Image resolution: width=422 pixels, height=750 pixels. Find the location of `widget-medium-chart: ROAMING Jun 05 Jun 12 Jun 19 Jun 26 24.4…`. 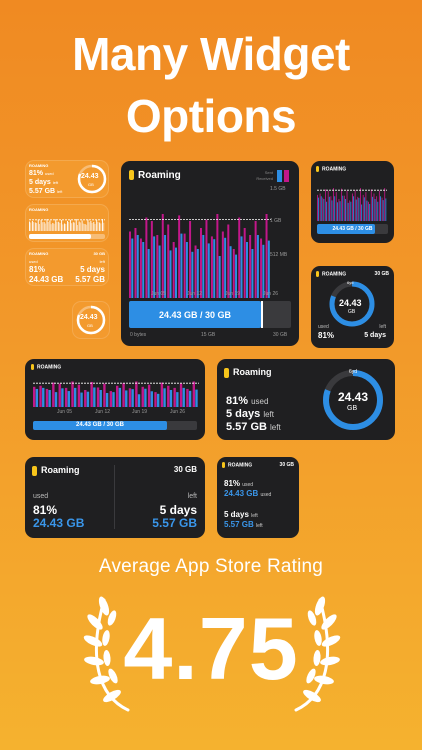

widget-medium-chart: ROAMING Jun 05 Jun 12 Jun 19 Jun 26 24.4… is located at coordinates (115, 399).